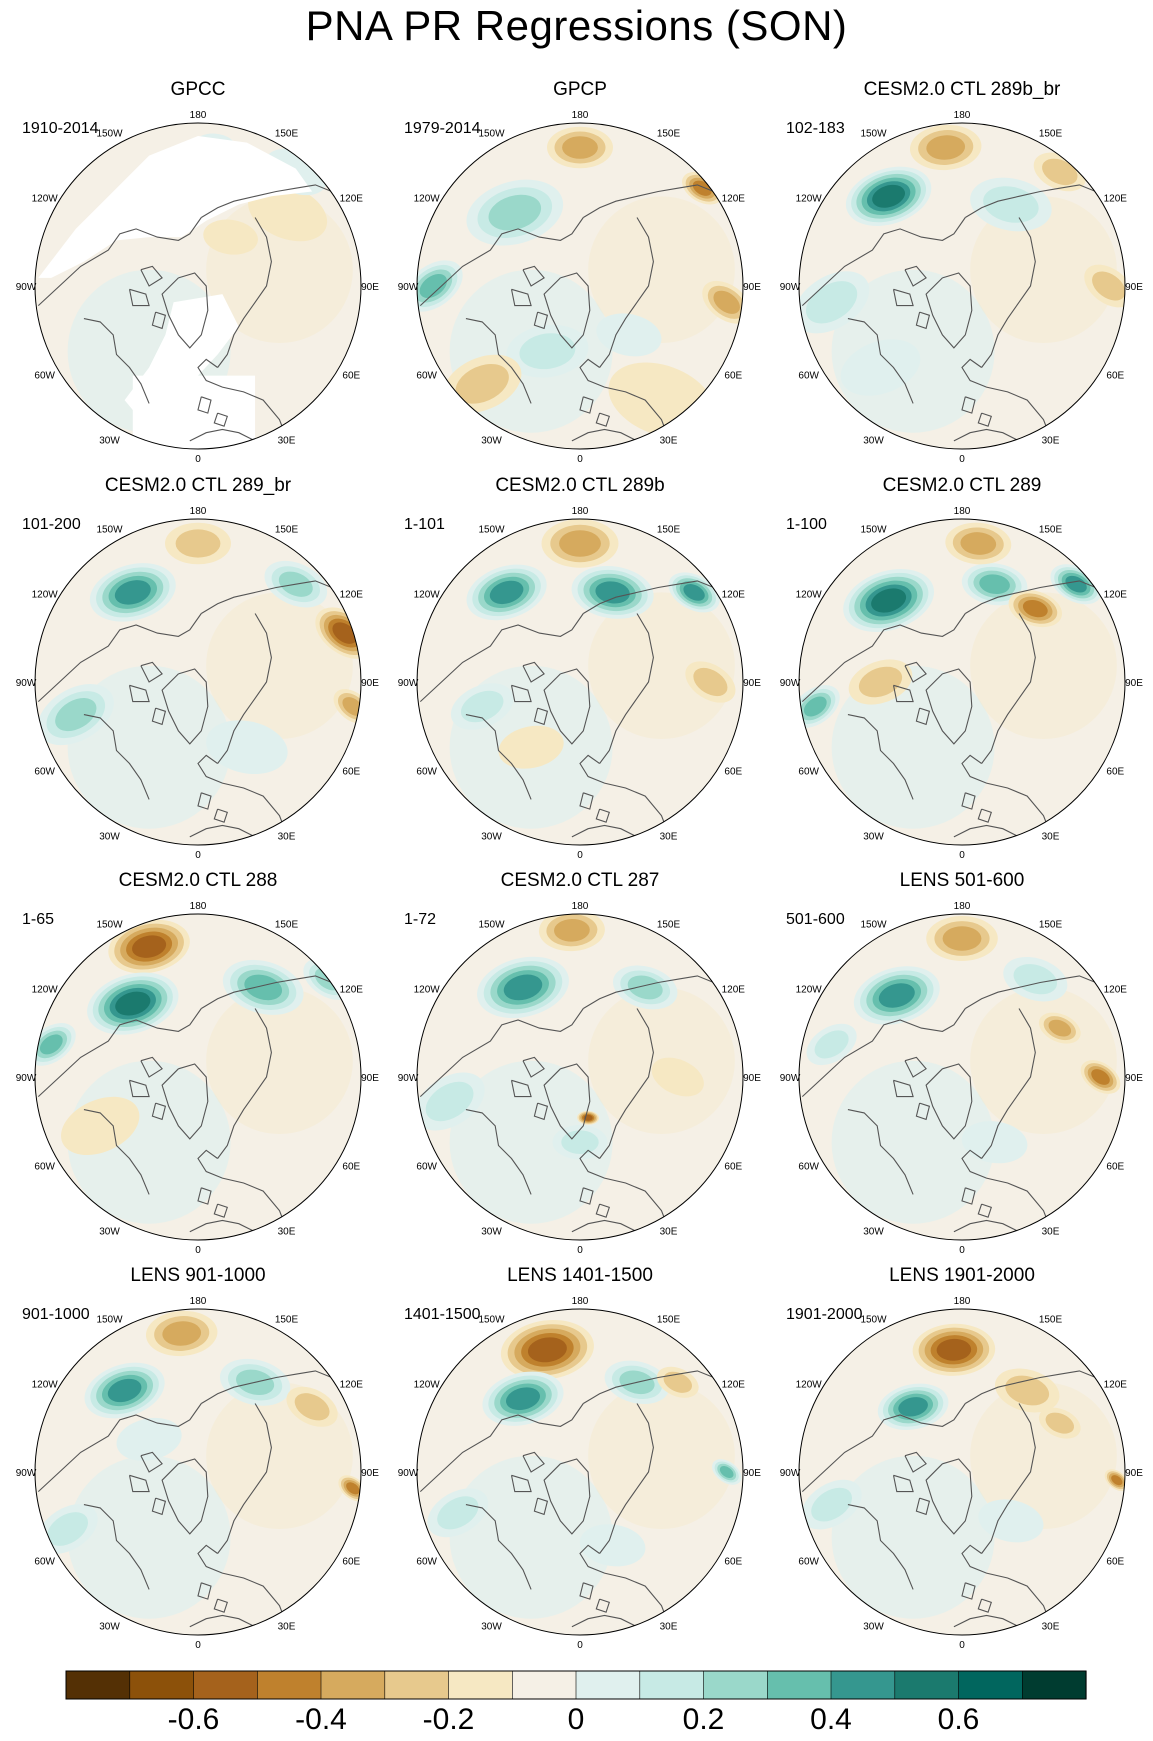 The image size is (1153, 1741). I want to click on panel-title: LENS 501-600, so click(962, 880).